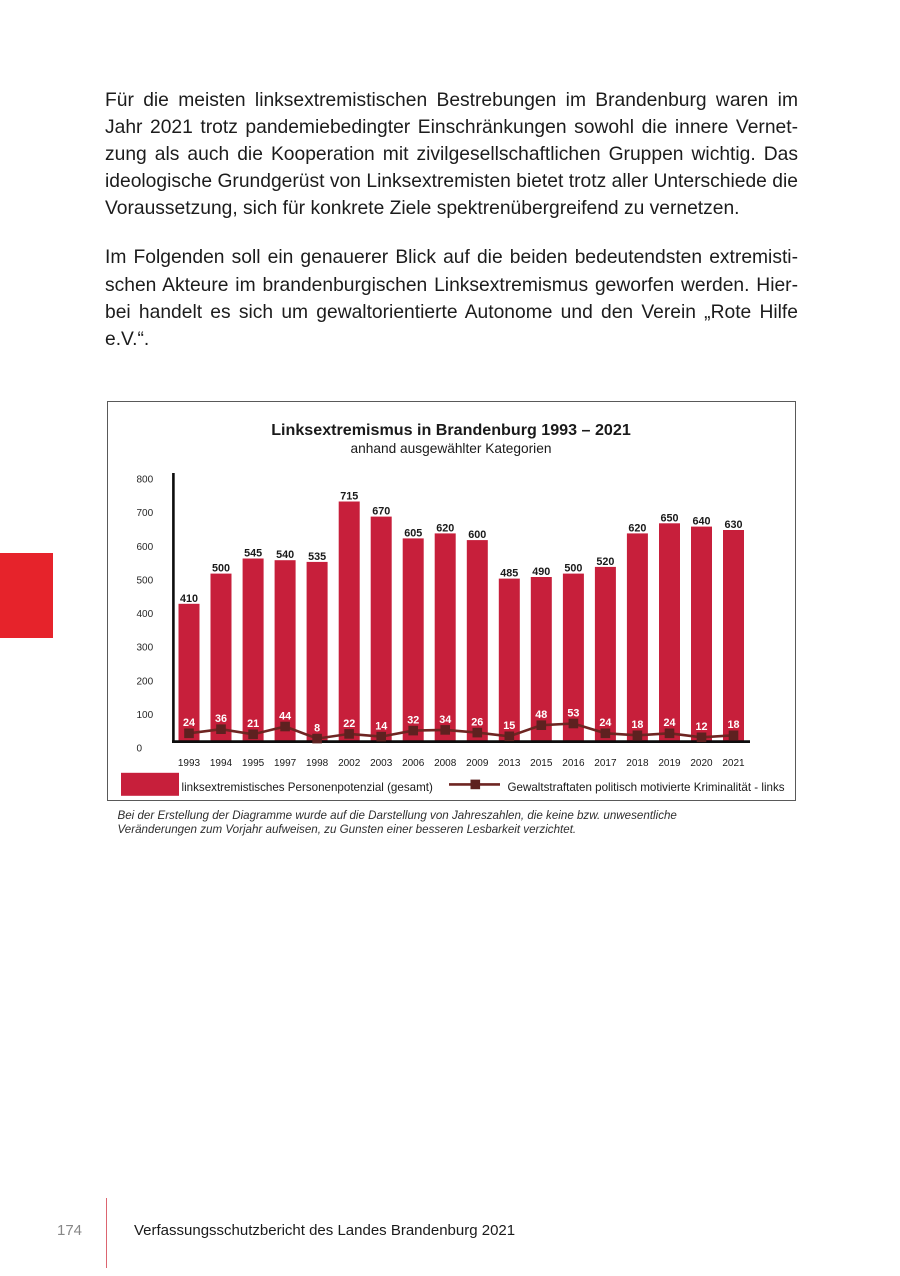 The image size is (900, 1276). Describe the element at coordinates (145, 715) in the screenshot. I see `svg-text: 100` at that location.